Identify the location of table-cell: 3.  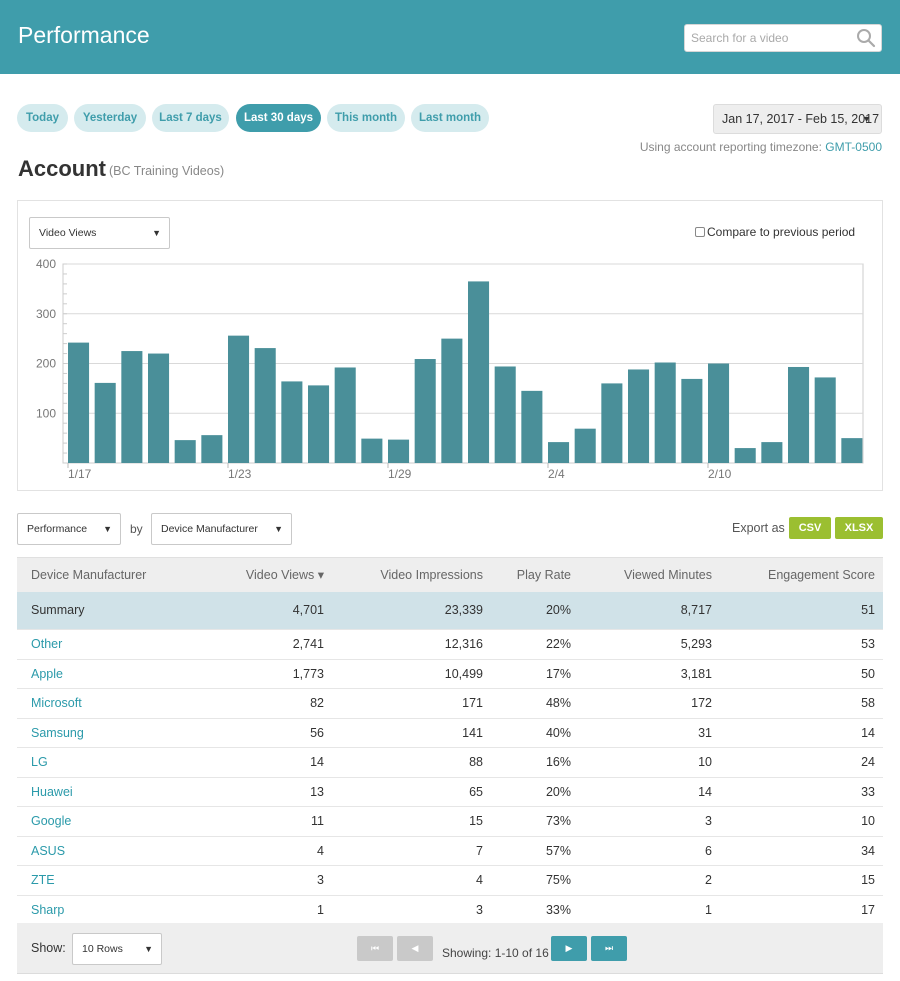
(649, 821).